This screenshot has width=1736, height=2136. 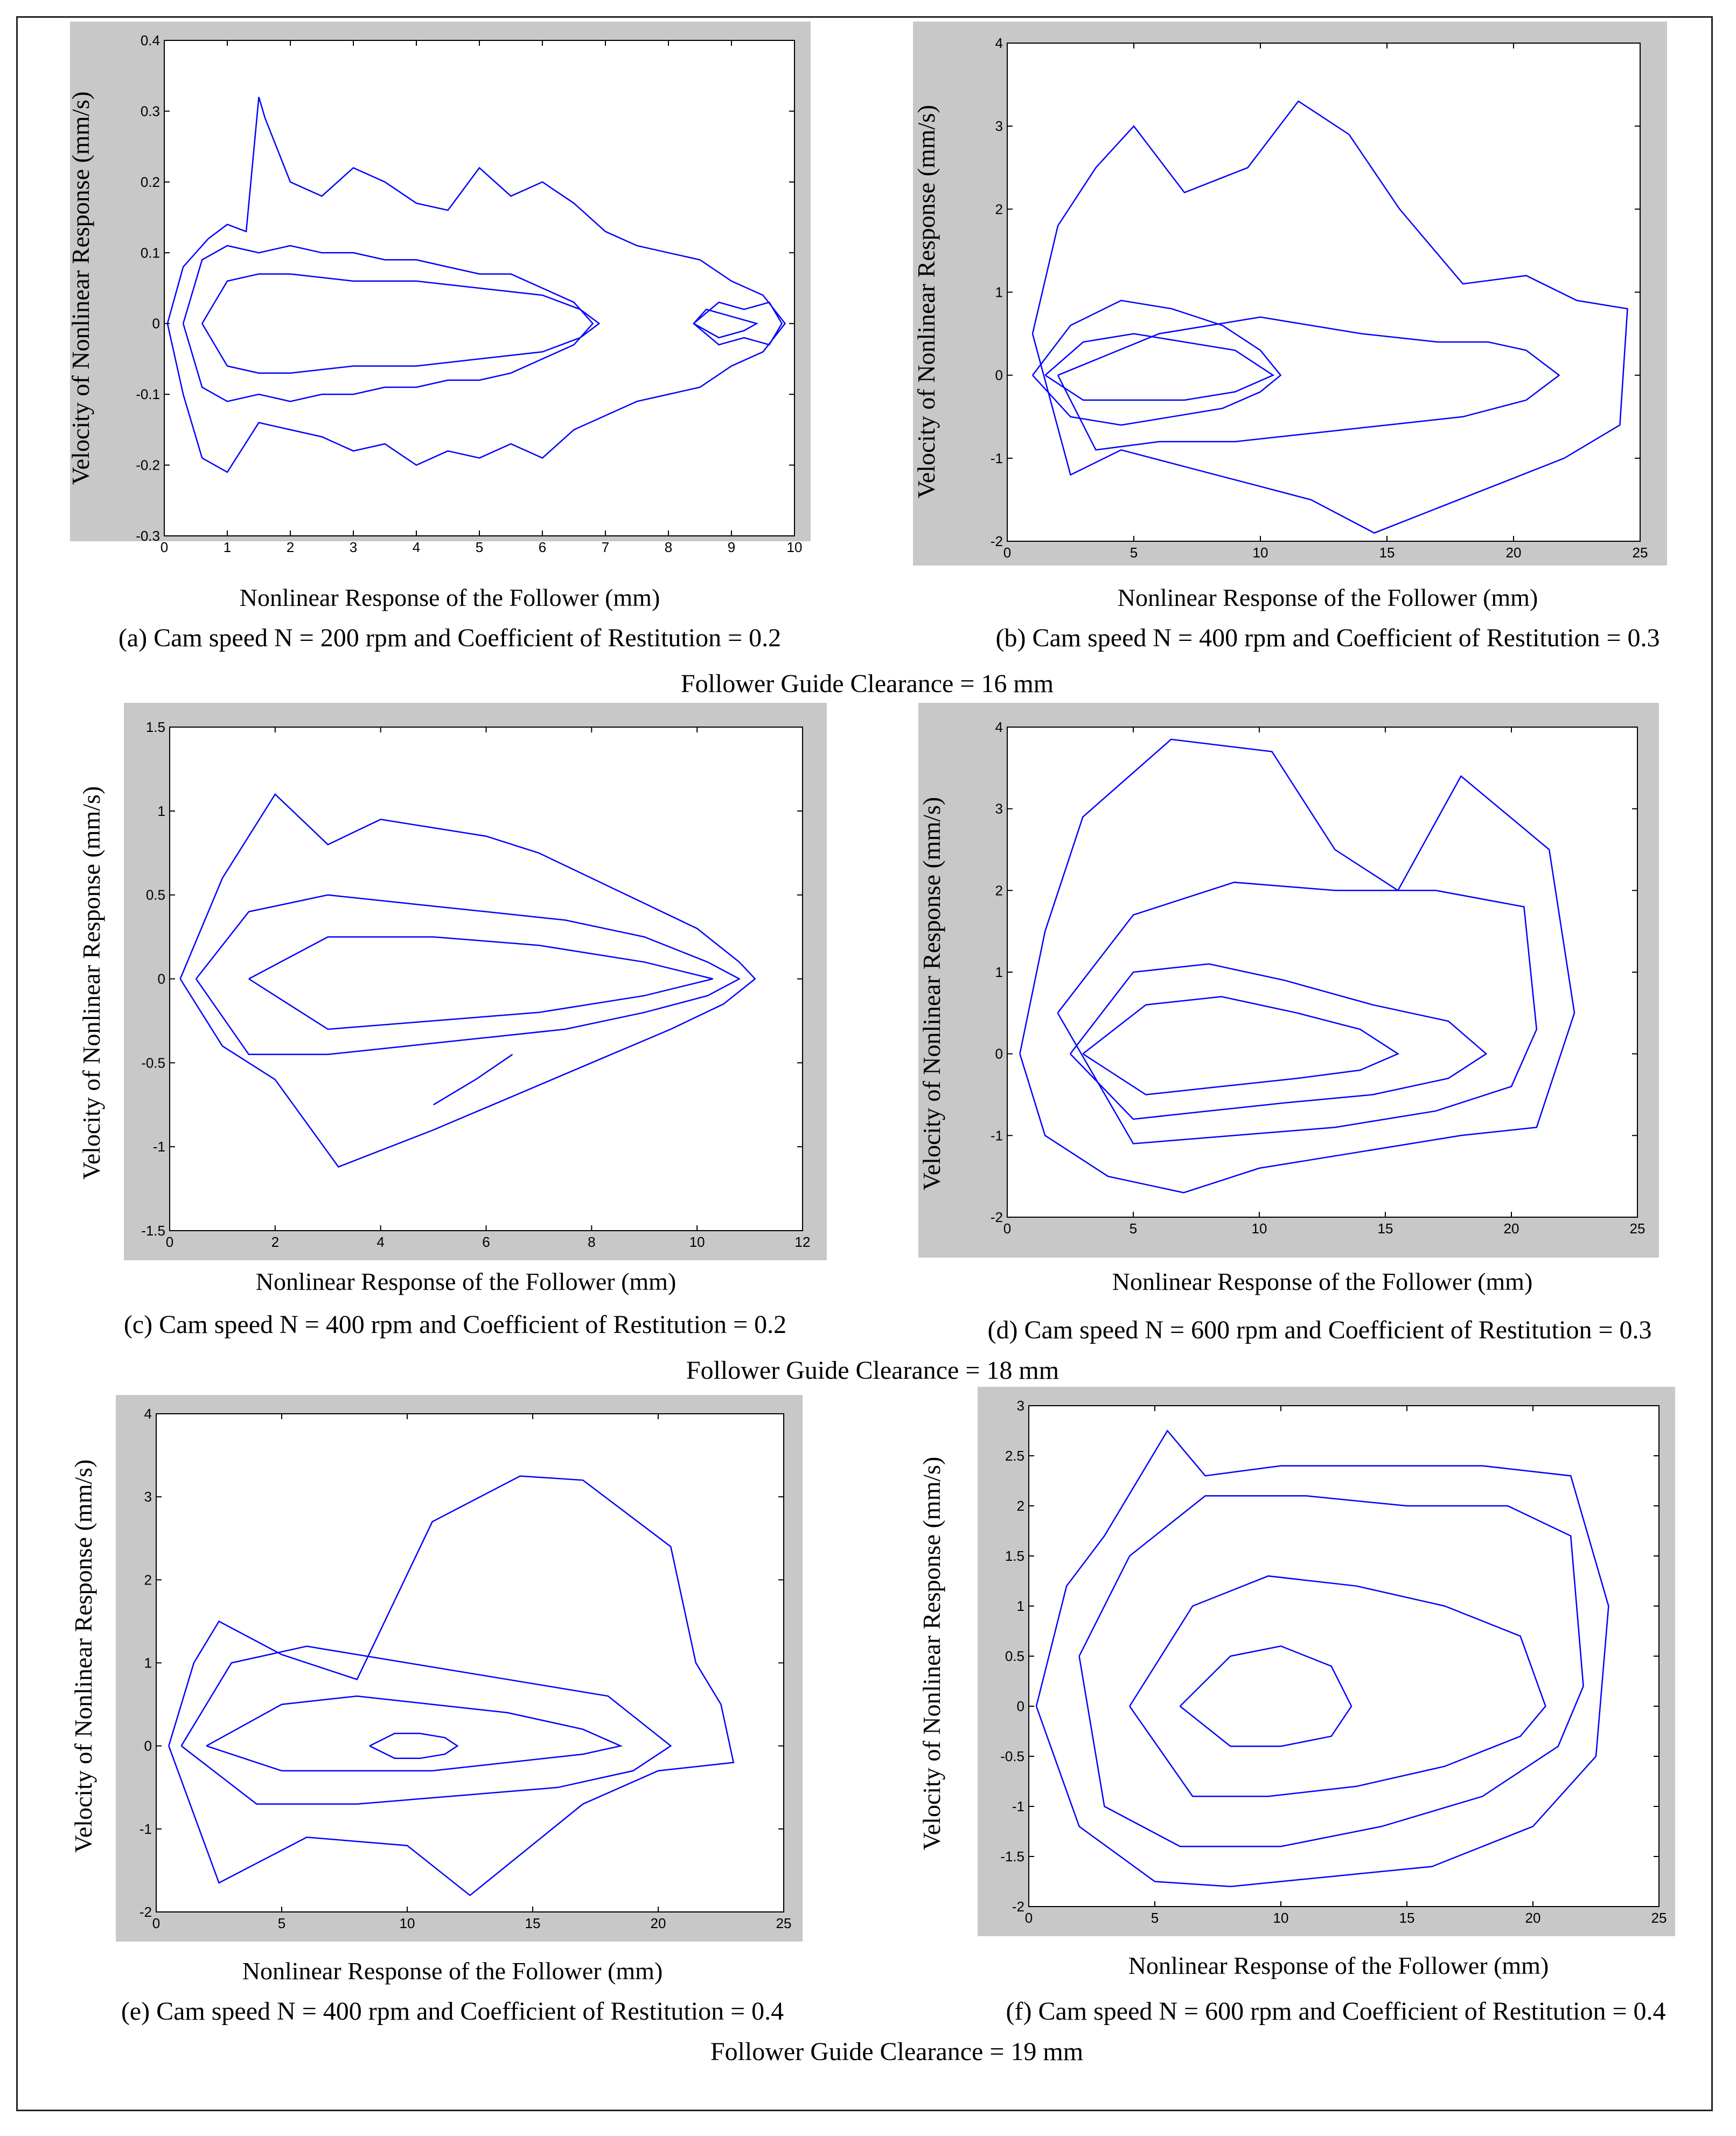 I want to click on panel-f-ytick-label: 2.5, so click(x=1014, y=1456).